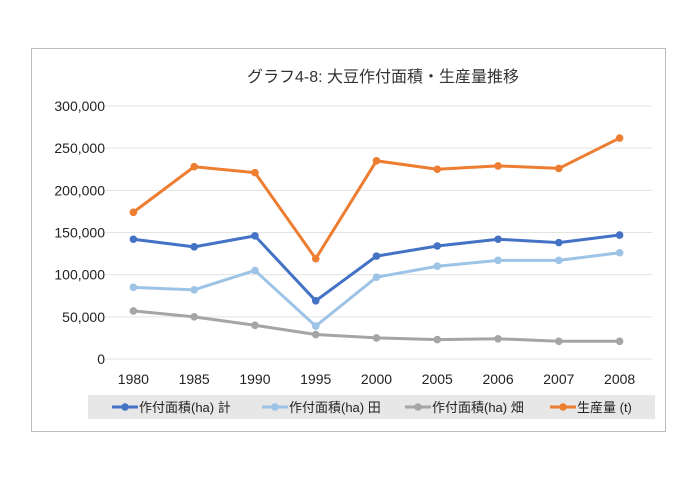 This screenshot has height=483, width=700. Describe the element at coordinates (83, 317) in the screenshot. I see `y-tick-label: 50,000` at that location.